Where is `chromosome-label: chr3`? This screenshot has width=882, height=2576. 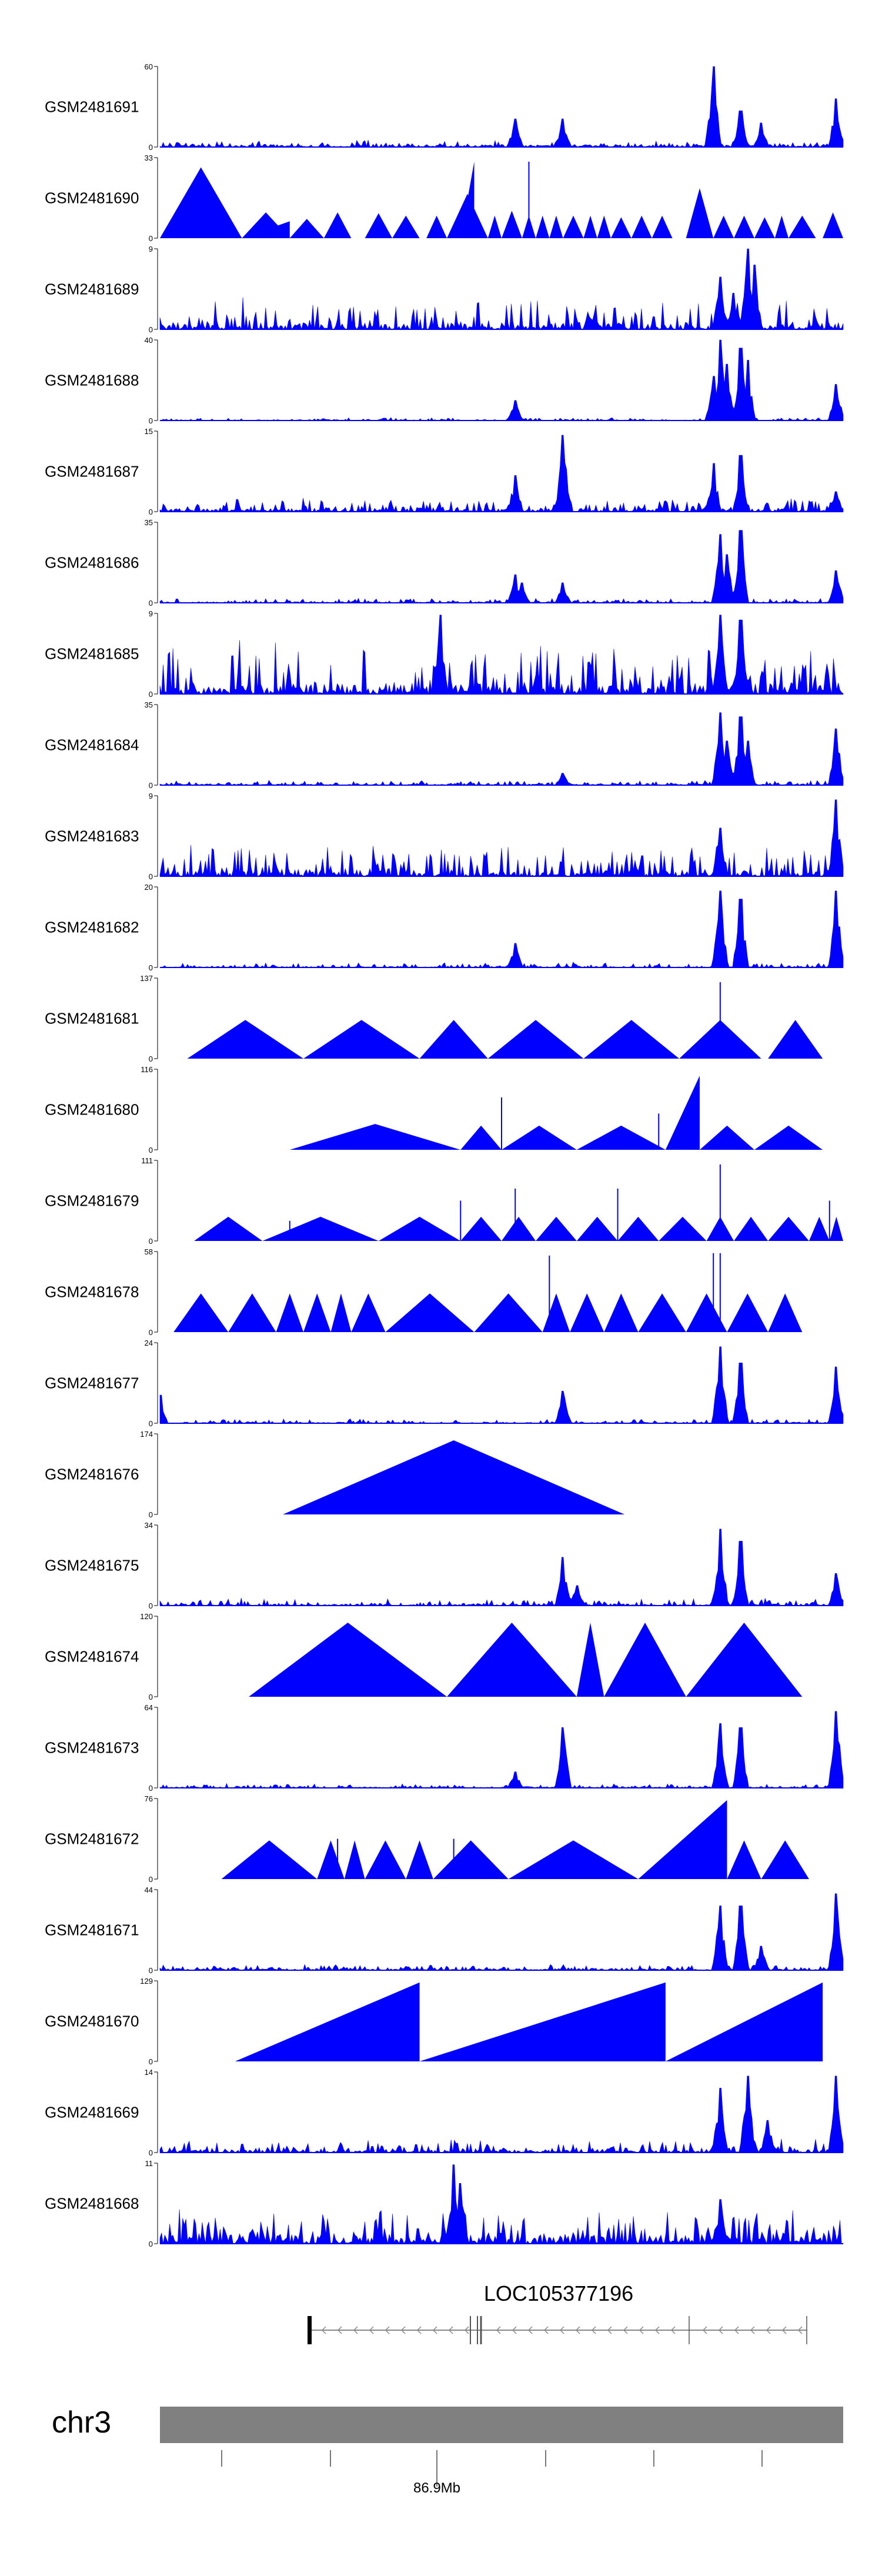
chromosome-label: chr3 is located at coordinates (81, 2422).